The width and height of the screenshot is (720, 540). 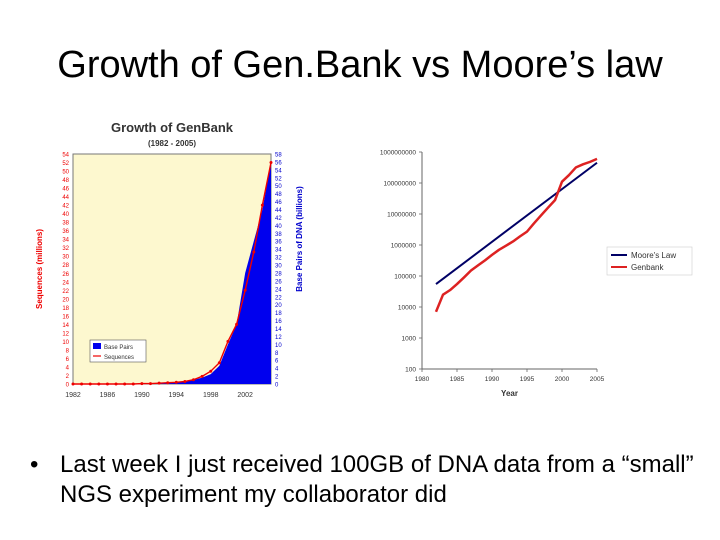 What do you see at coordinates (278, 314) in the screenshot?
I see `y-right-tick-label: 18` at bounding box center [278, 314].